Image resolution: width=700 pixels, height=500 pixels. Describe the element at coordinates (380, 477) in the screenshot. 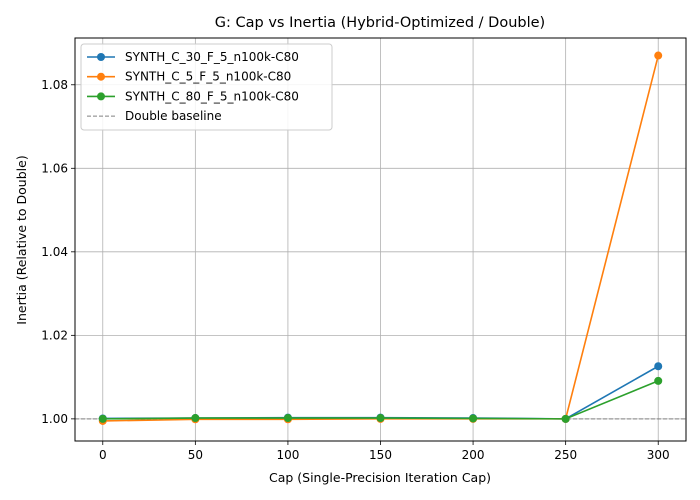

I see `x-axis-label: Cap (Single-Precision Iteration Cap)` at that location.